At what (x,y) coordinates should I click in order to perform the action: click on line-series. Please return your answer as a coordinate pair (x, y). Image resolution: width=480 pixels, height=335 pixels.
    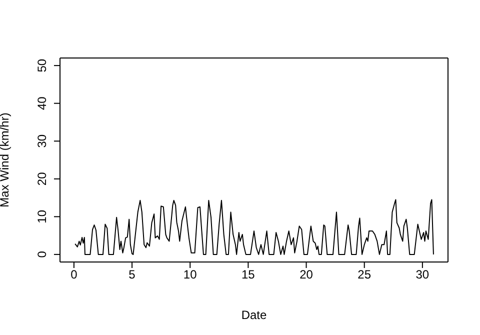
    Looking at the image, I should click on (254, 227).